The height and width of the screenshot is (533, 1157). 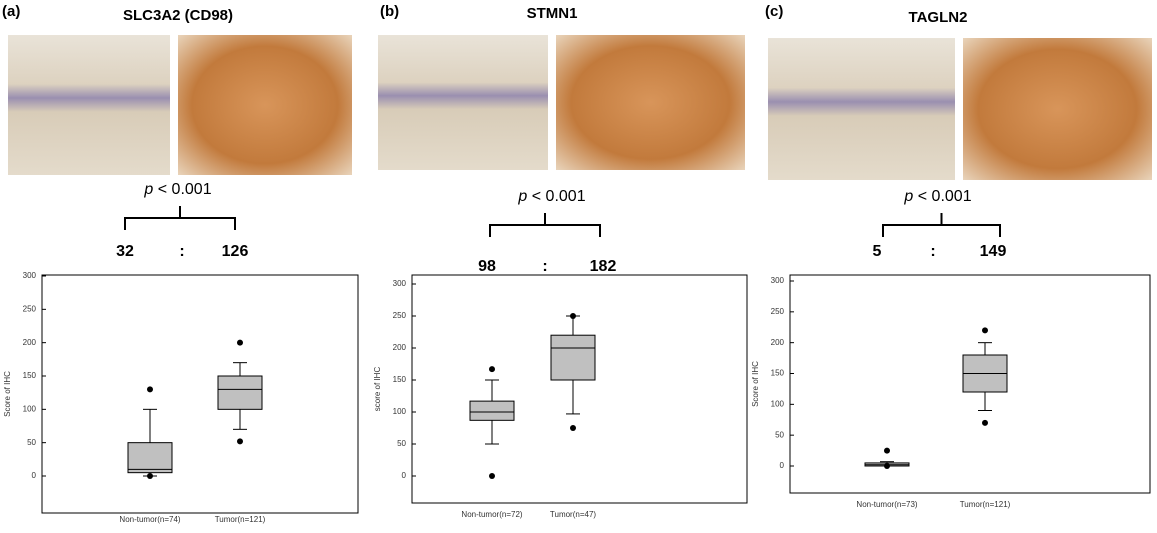 What do you see at coordinates (552, 13) in the screenshot?
I see `panel-title: STMN1` at bounding box center [552, 13].